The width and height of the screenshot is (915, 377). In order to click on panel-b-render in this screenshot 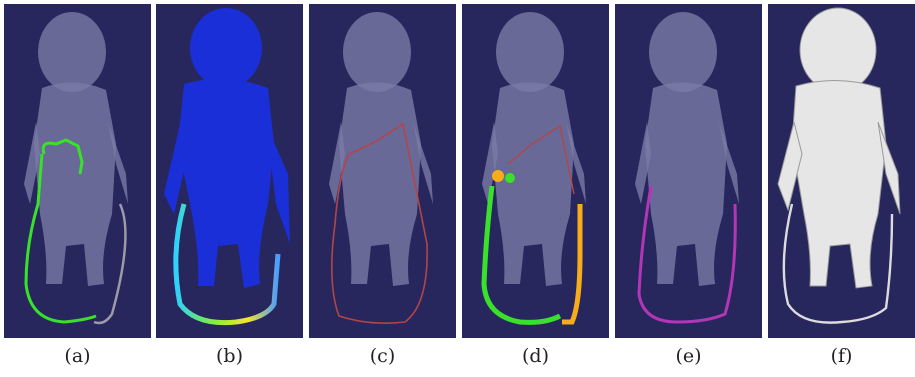, I will do `click(227, 167)`.